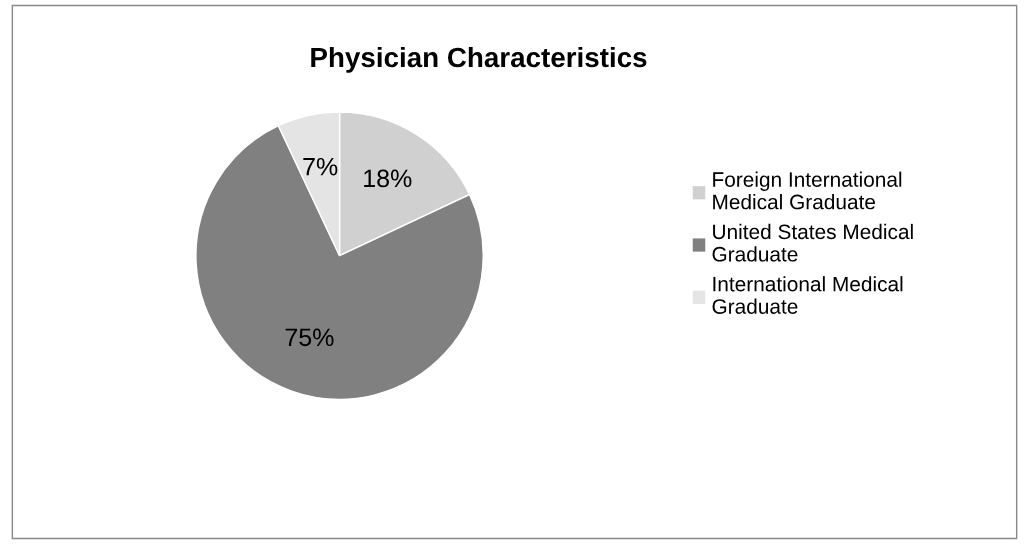  Describe the element at coordinates (309, 337) in the screenshot. I see `data-label: 75%` at that location.